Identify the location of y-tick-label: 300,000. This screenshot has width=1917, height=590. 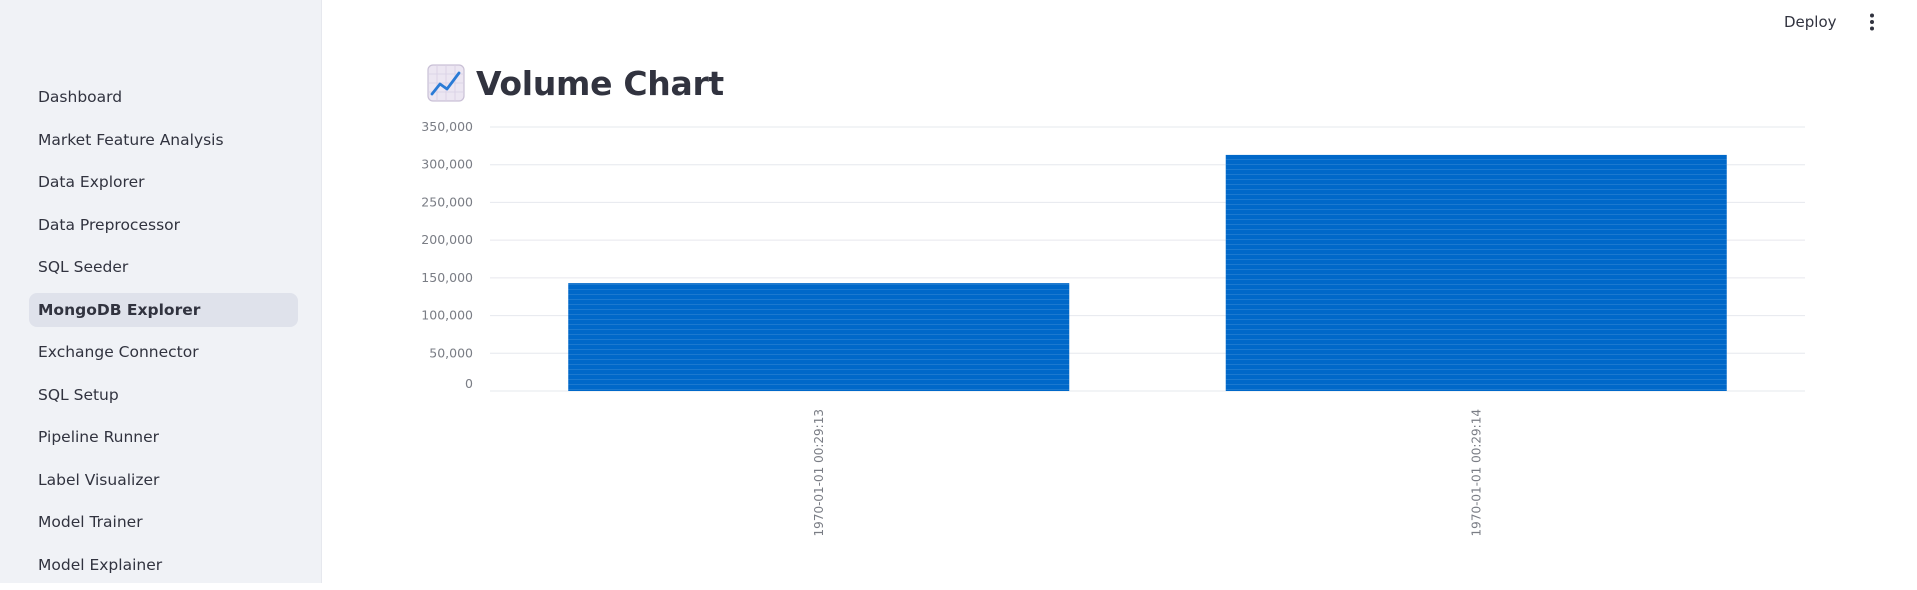
(447, 164).